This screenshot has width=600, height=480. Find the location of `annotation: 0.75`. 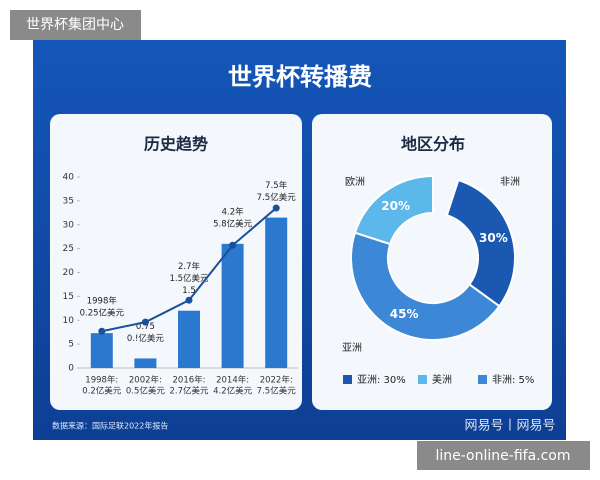

annotation: 0.75 is located at coordinates (145, 327).